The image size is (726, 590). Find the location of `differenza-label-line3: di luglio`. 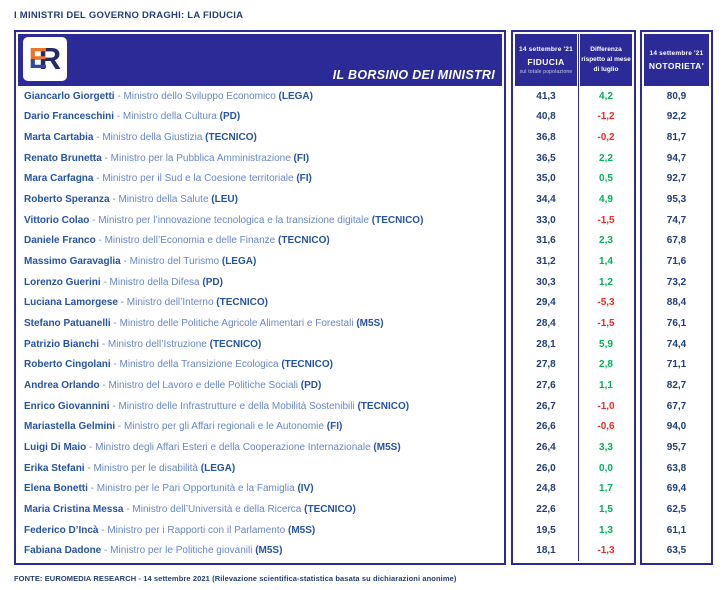

differenza-label-line3: di luglio is located at coordinates (606, 70).